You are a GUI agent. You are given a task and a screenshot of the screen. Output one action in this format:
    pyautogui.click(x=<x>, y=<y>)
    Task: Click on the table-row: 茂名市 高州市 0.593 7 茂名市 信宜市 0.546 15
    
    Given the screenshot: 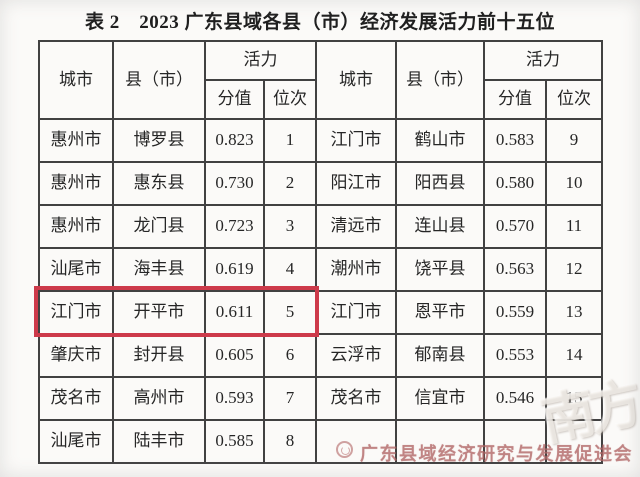 What is the action you would take?
    pyautogui.click(x=320, y=398)
    